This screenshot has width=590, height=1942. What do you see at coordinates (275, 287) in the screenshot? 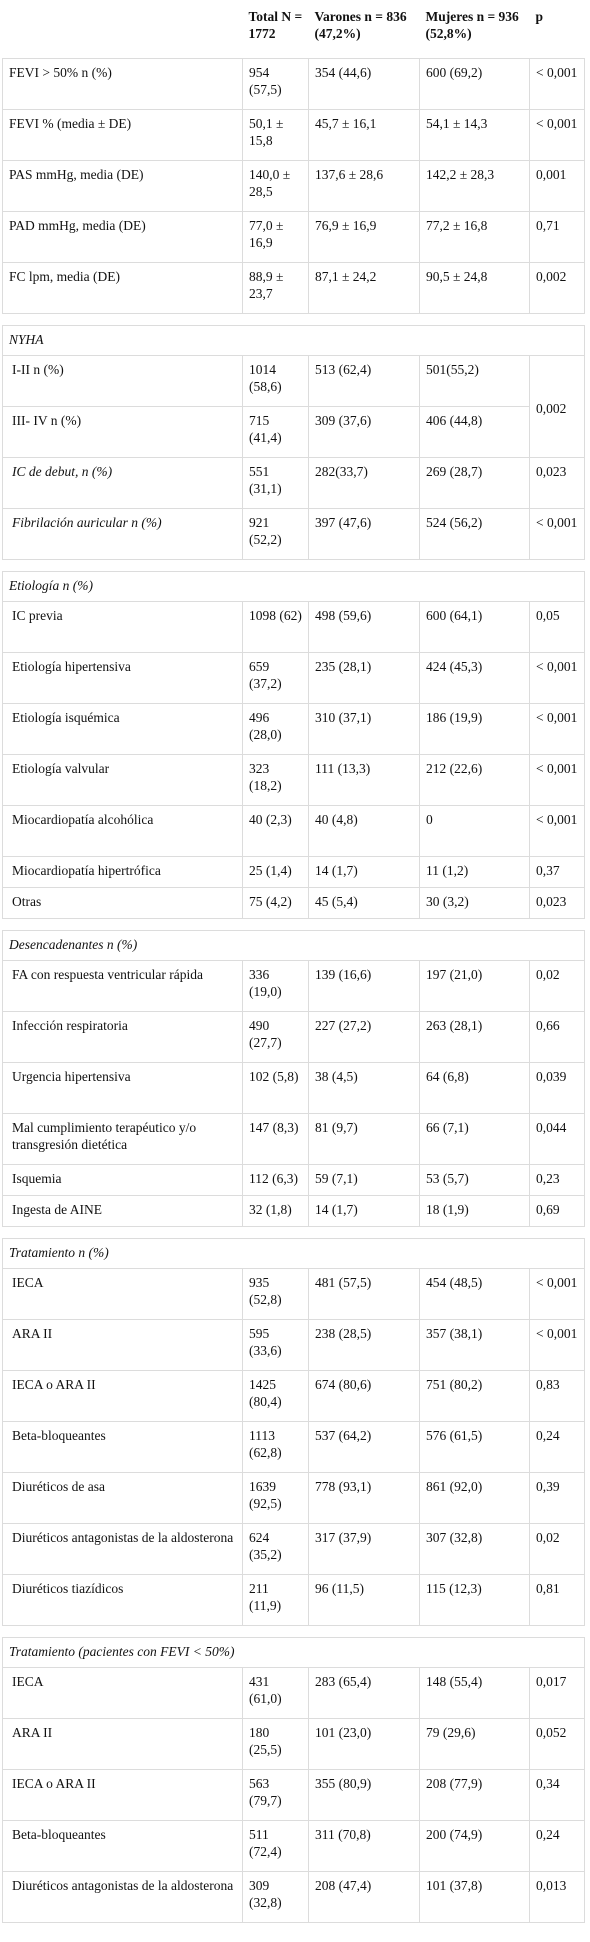
I see `total-cell: 88,9 ± 23,7` at bounding box center [275, 287].